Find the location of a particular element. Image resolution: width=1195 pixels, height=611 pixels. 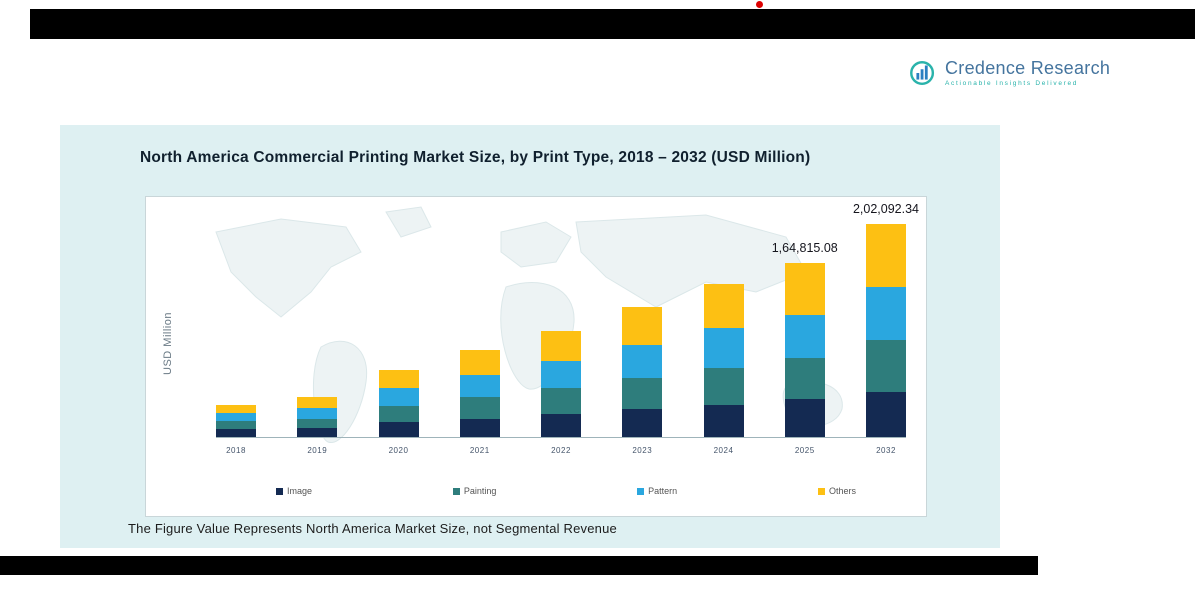

bar-segment-painting-2023 is located at coordinates (642, 393).